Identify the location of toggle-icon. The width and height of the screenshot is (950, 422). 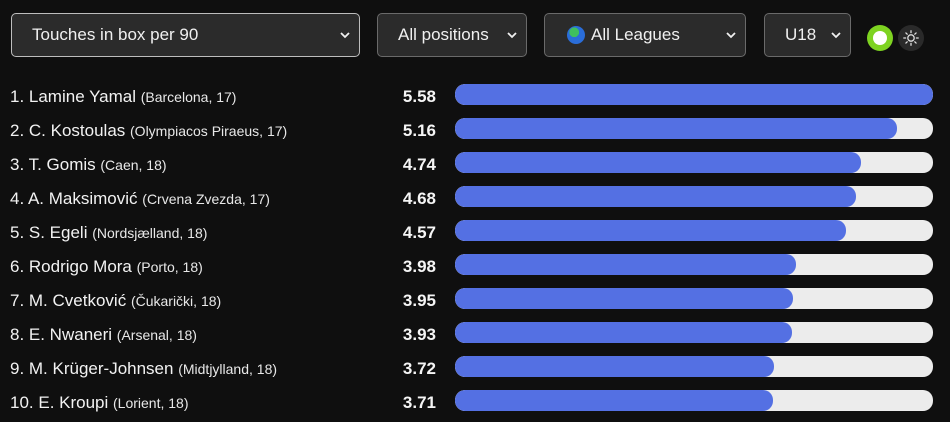
(880, 38).